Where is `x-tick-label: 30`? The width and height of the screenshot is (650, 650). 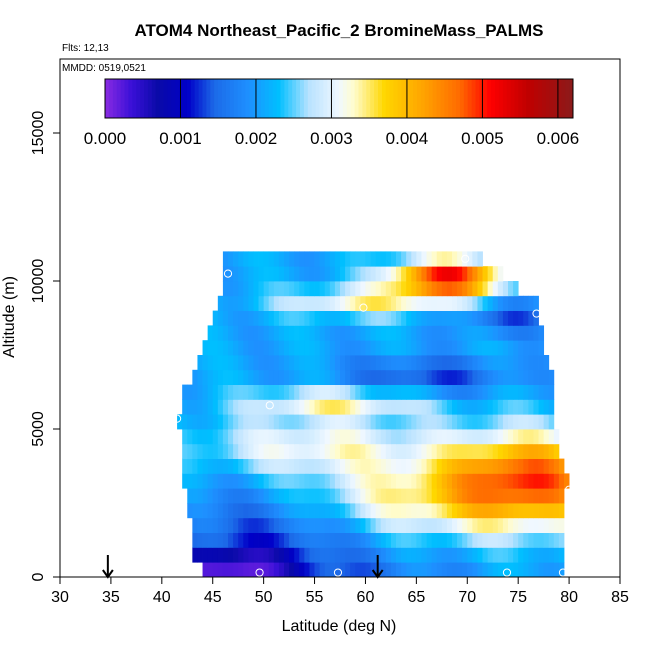 x-tick-label: 30 is located at coordinates (60, 597).